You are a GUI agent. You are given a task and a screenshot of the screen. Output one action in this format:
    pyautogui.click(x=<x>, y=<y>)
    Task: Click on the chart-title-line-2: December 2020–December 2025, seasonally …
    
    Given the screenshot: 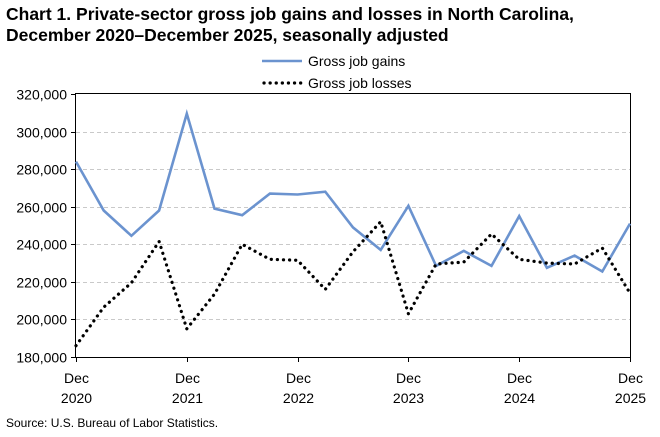 What is the action you would take?
    pyautogui.click(x=227, y=35)
    